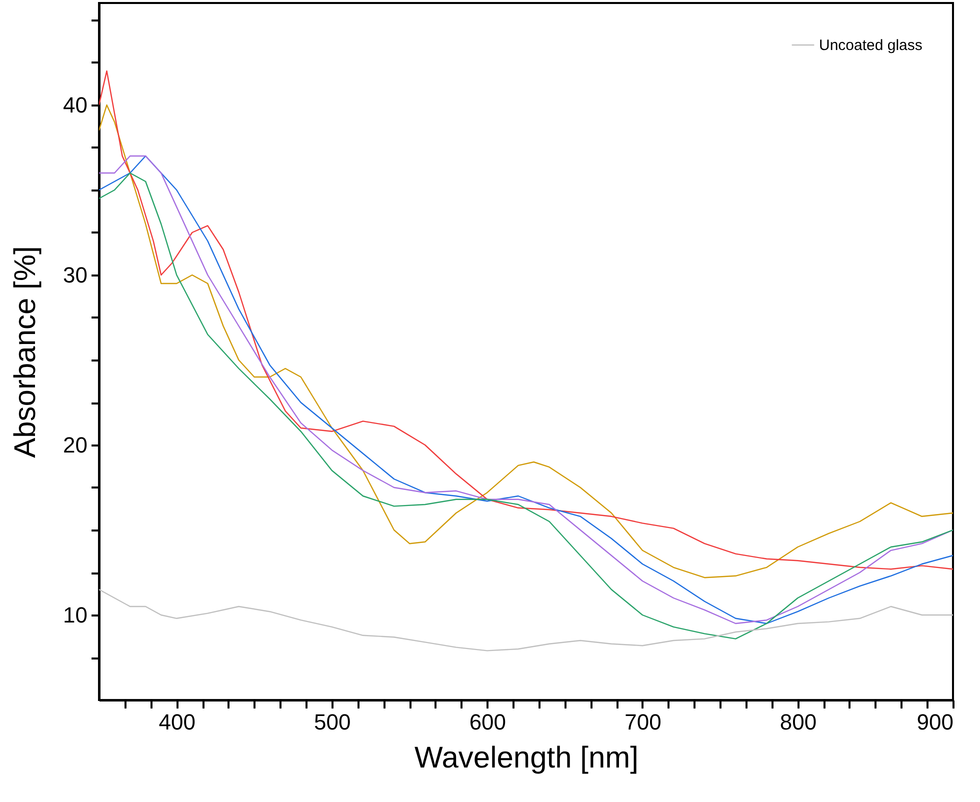  What do you see at coordinates (332, 722) in the screenshot?
I see `x-tick-label: 500` at bounding box center [332, 722].